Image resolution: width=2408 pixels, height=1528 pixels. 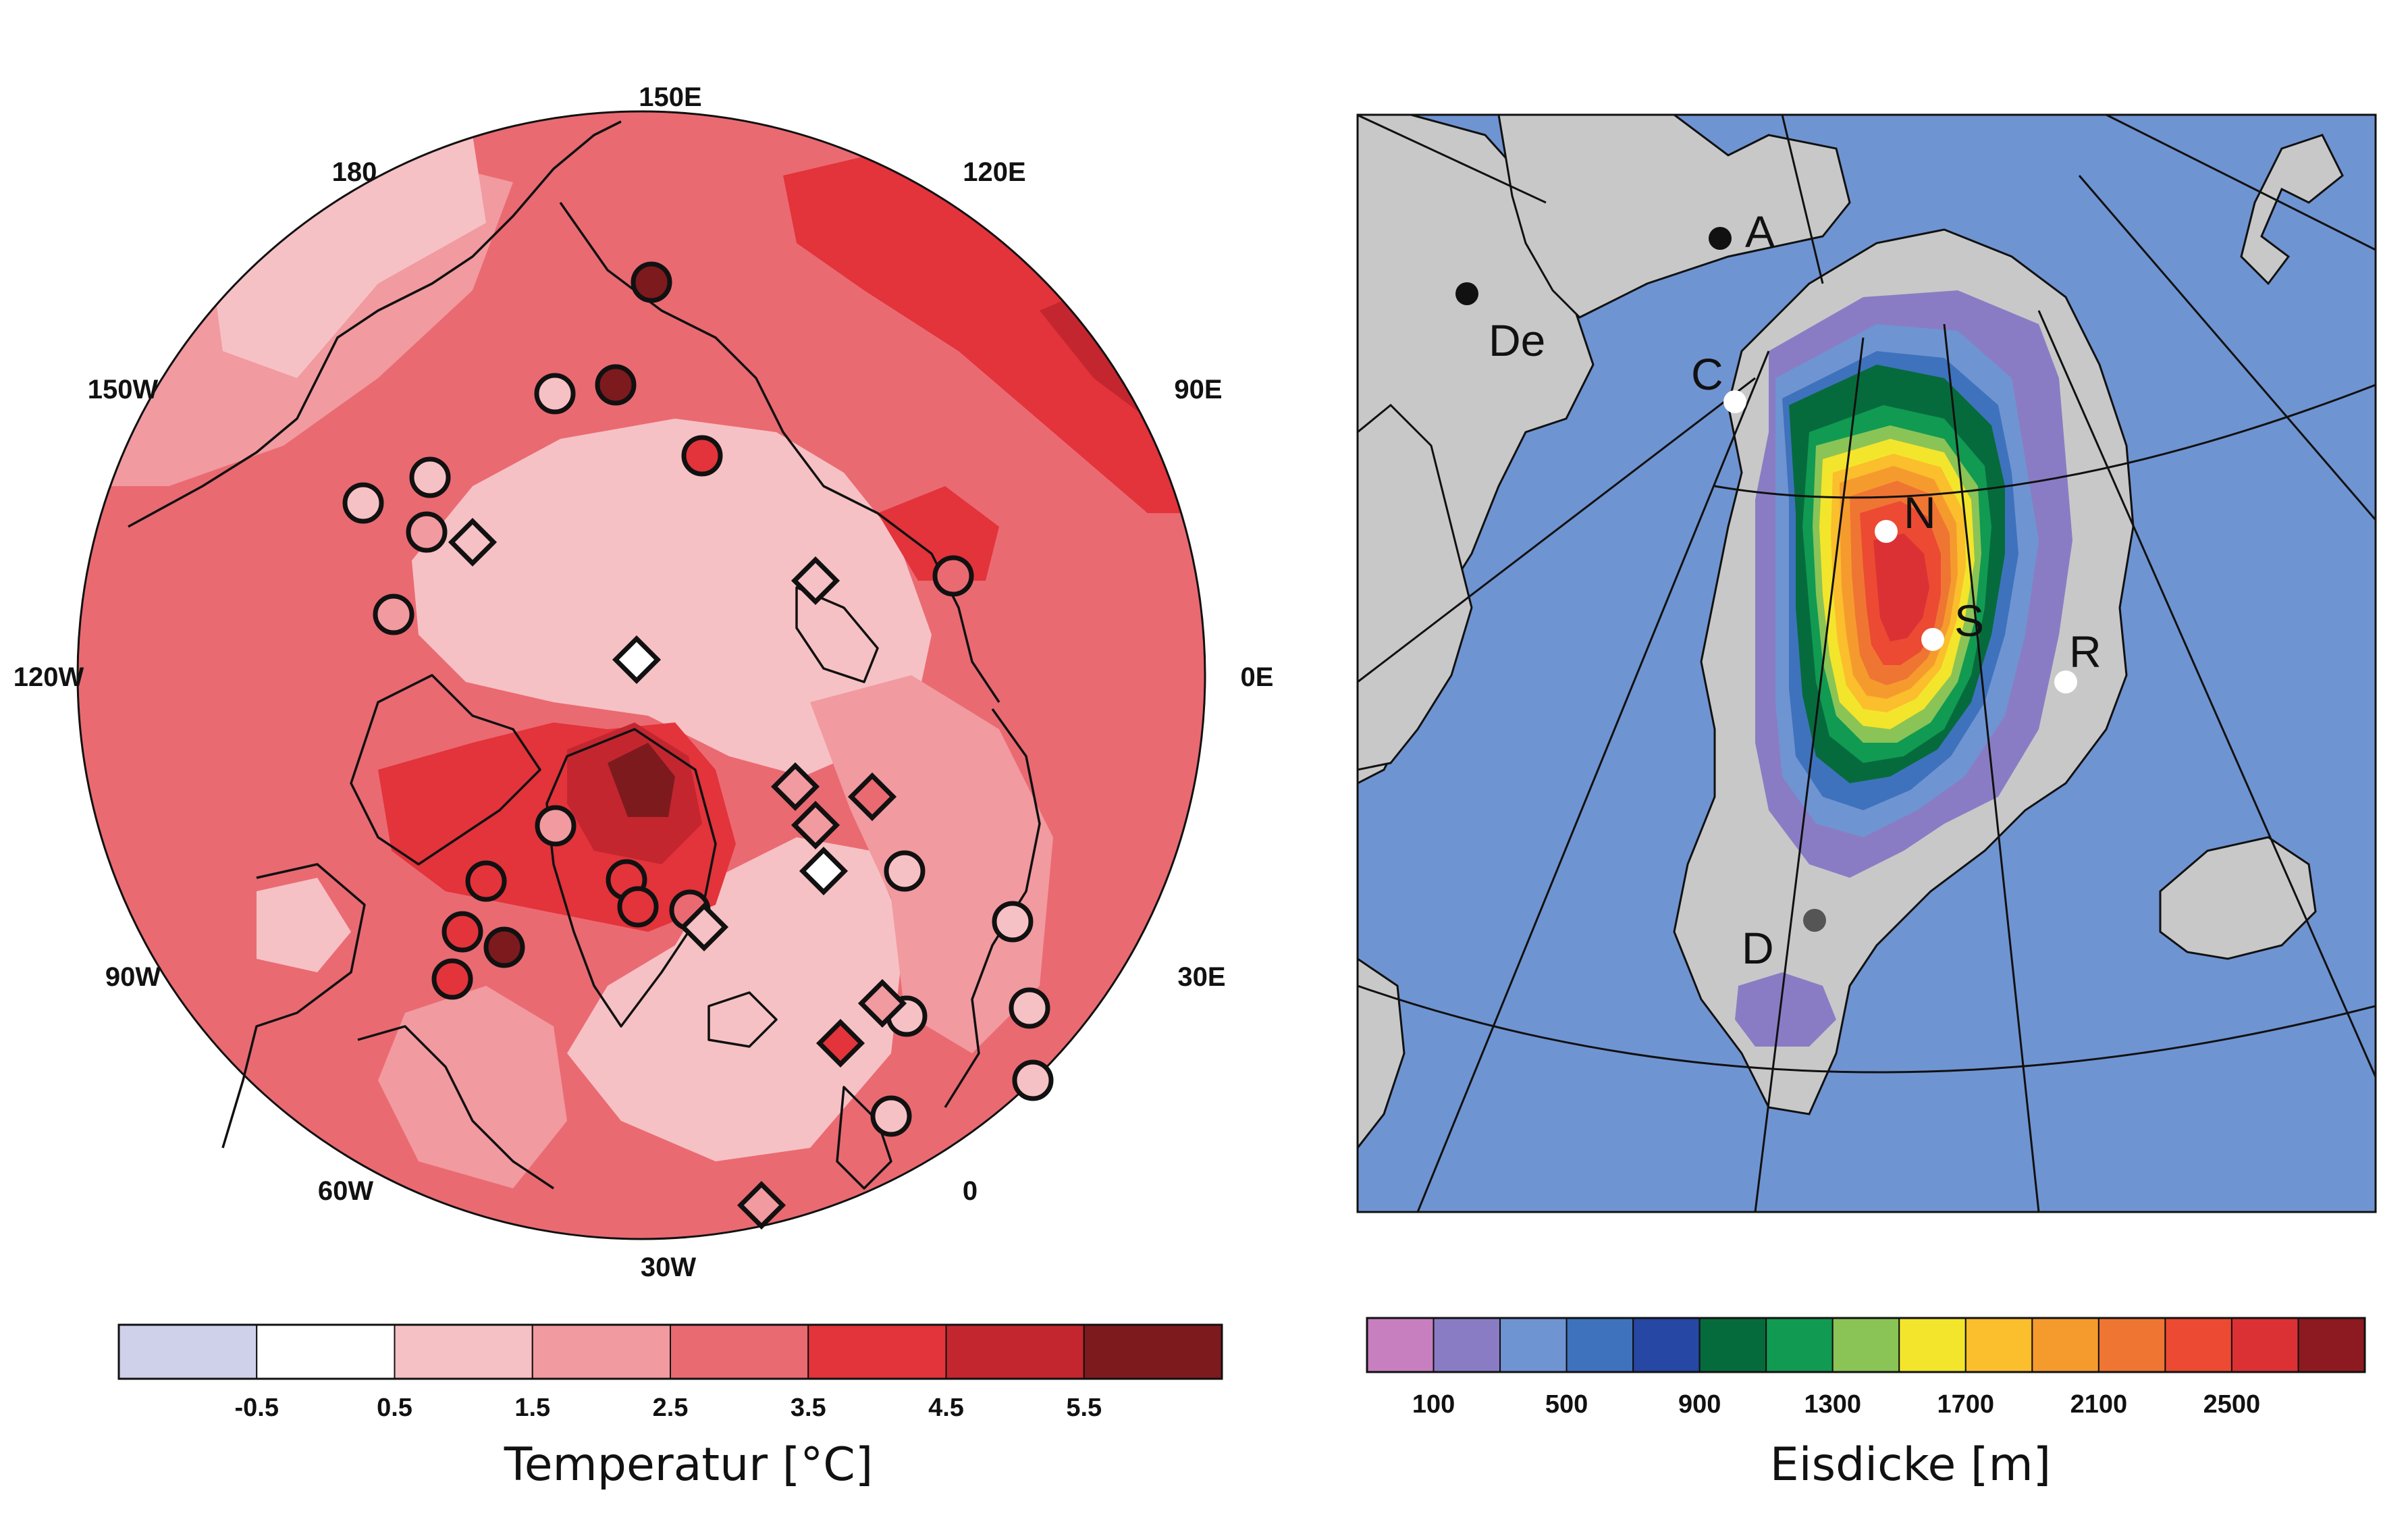 I want to click on colorbar-tick-label: 1.5, so click(x=532, y=1408).